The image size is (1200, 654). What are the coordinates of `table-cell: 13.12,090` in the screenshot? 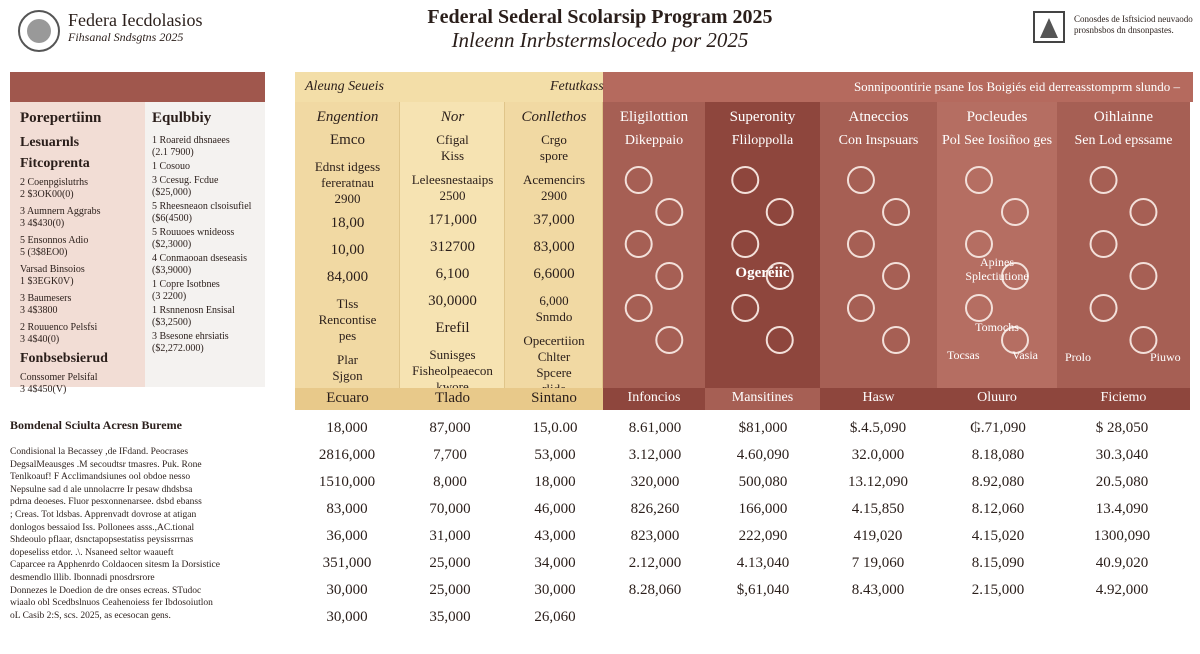 It's located at (878, 482).